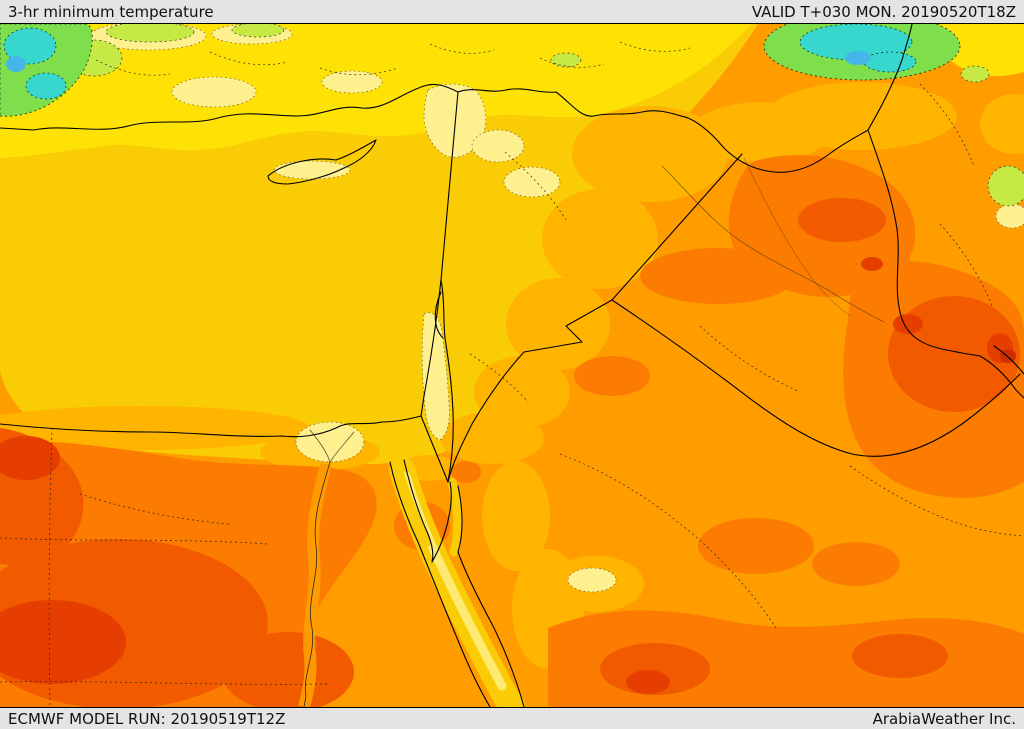 This screenshot has width=1024, height=729. Describe the element at coordinates (1001, 372) in the screenshot. I see `persian-gulf-shores` at that location.